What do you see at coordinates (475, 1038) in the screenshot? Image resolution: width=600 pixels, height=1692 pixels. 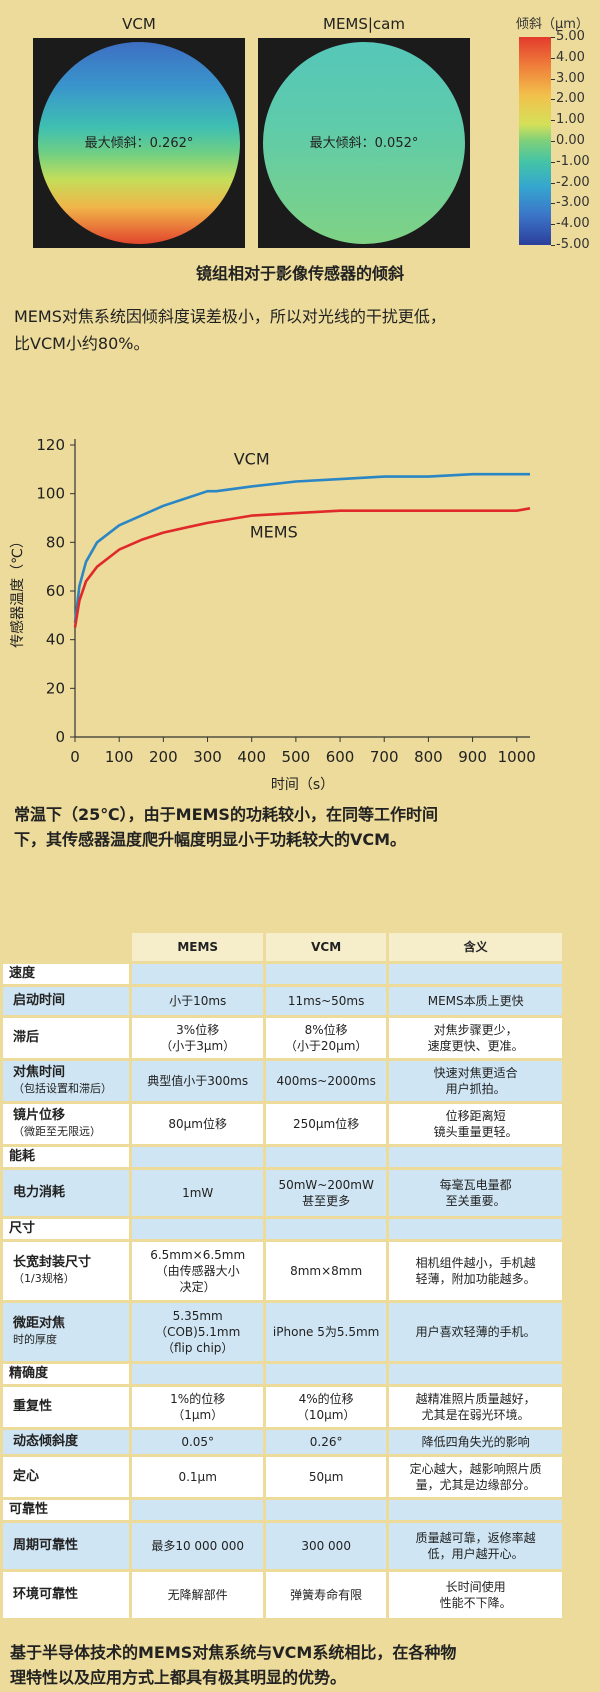 I see `cell-meaning: 对焦步骤更少， 速度更快、更准。` at bounding box center [475, 1038].